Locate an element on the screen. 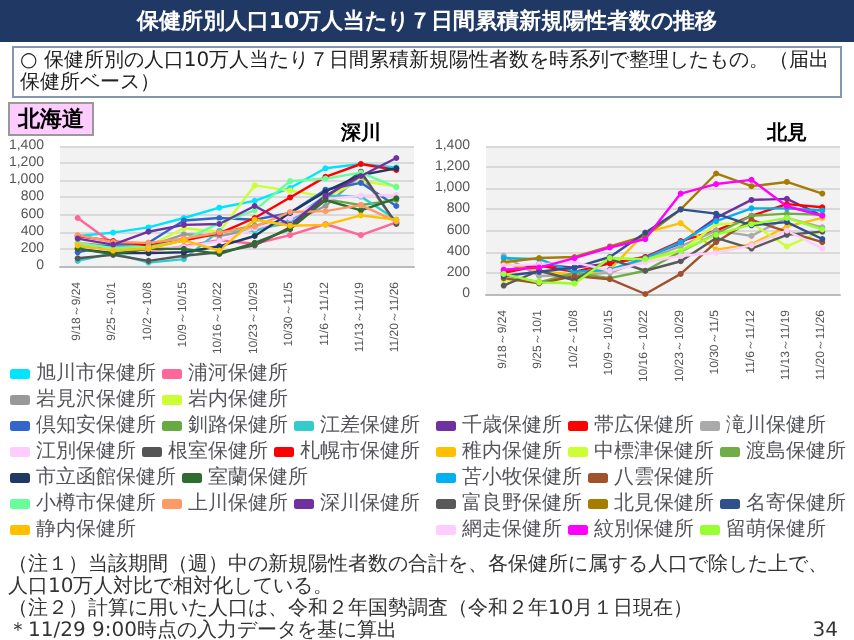 The image size is (854, 640). legend-label: 名寄保健所 is located at coordinates (796, 503).